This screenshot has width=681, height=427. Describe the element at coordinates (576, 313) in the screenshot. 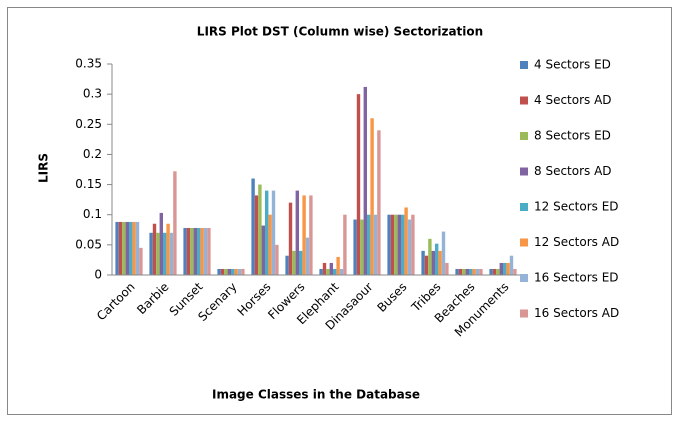

I see `legend-label: 16 Sectors AD` at that location.